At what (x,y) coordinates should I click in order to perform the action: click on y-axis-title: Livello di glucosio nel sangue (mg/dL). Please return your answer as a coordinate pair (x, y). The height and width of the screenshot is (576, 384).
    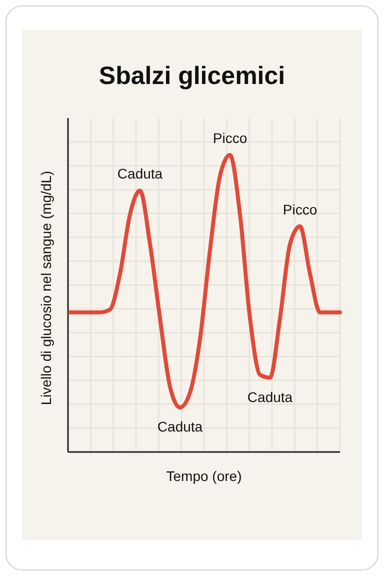
    Looking at the image, I should click on (46, 288).